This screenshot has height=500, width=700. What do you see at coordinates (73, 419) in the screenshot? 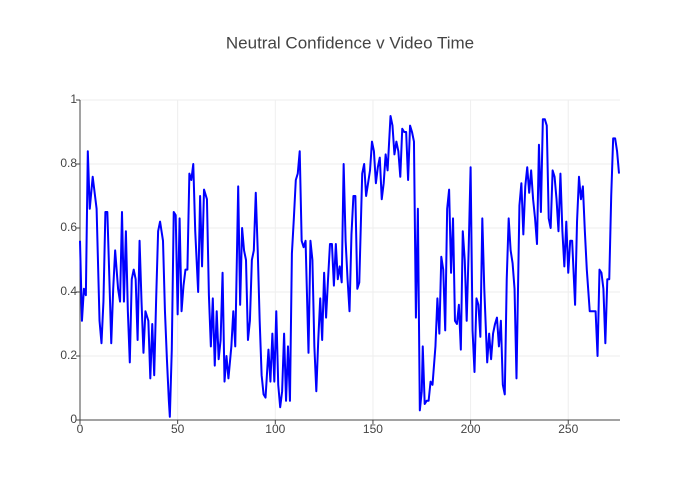
I see `y-tick-label: 0` at bounding box center [73, 419].